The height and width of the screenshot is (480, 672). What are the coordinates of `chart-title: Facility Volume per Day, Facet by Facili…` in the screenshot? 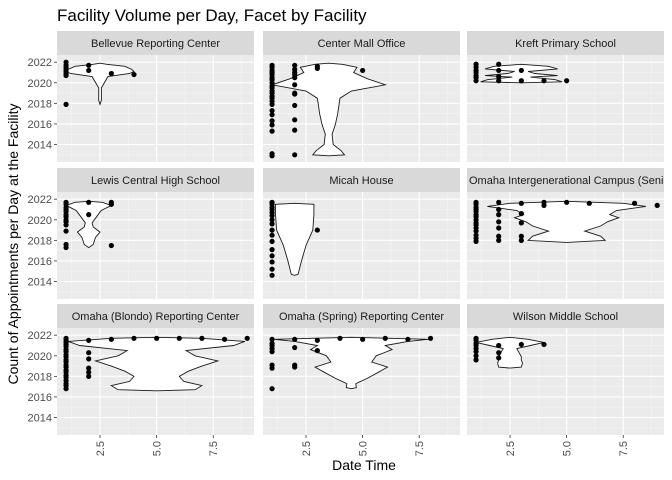 It's located at (212, 15).